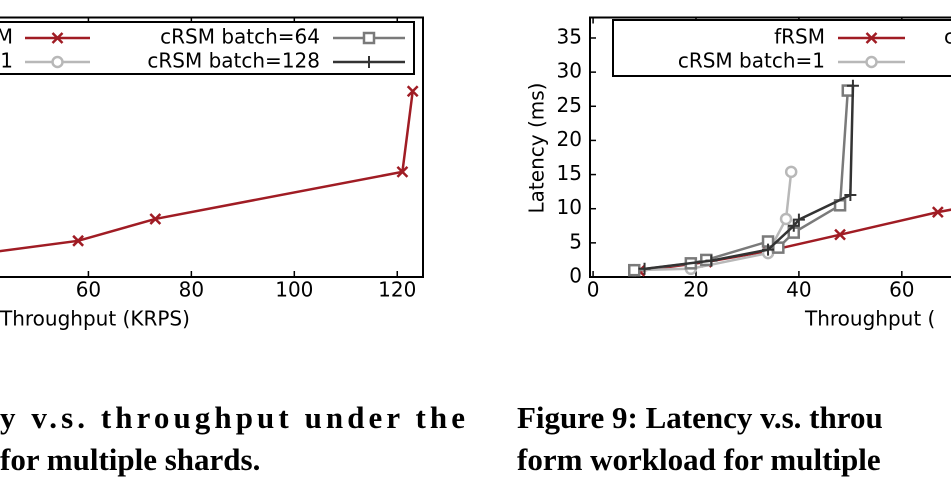 This screenshot has height=499, width=951. Describe the element at coordinates (798, 290) in the screenshot. I see `x-tick-label: 40` at that location.